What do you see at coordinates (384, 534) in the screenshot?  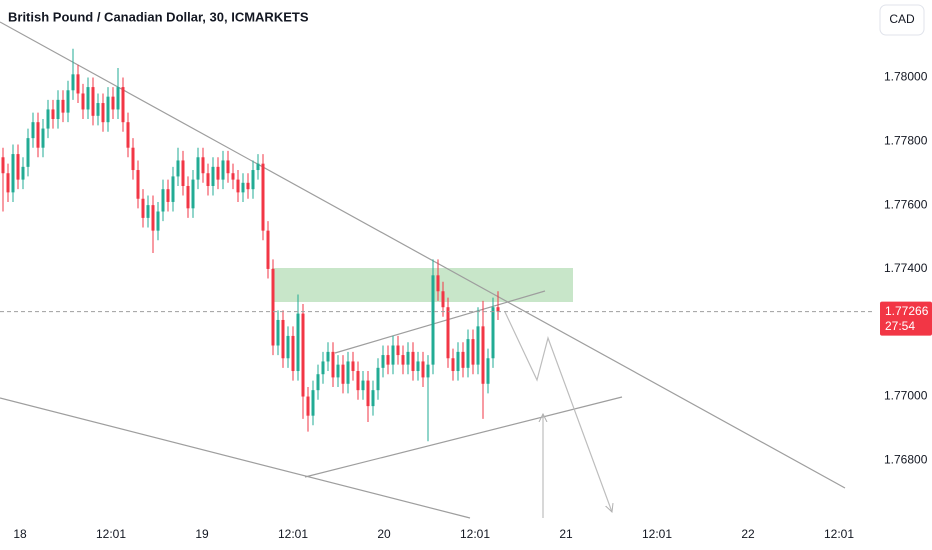 I see `x-tick-label: 20` at bounding box center [384, 534].